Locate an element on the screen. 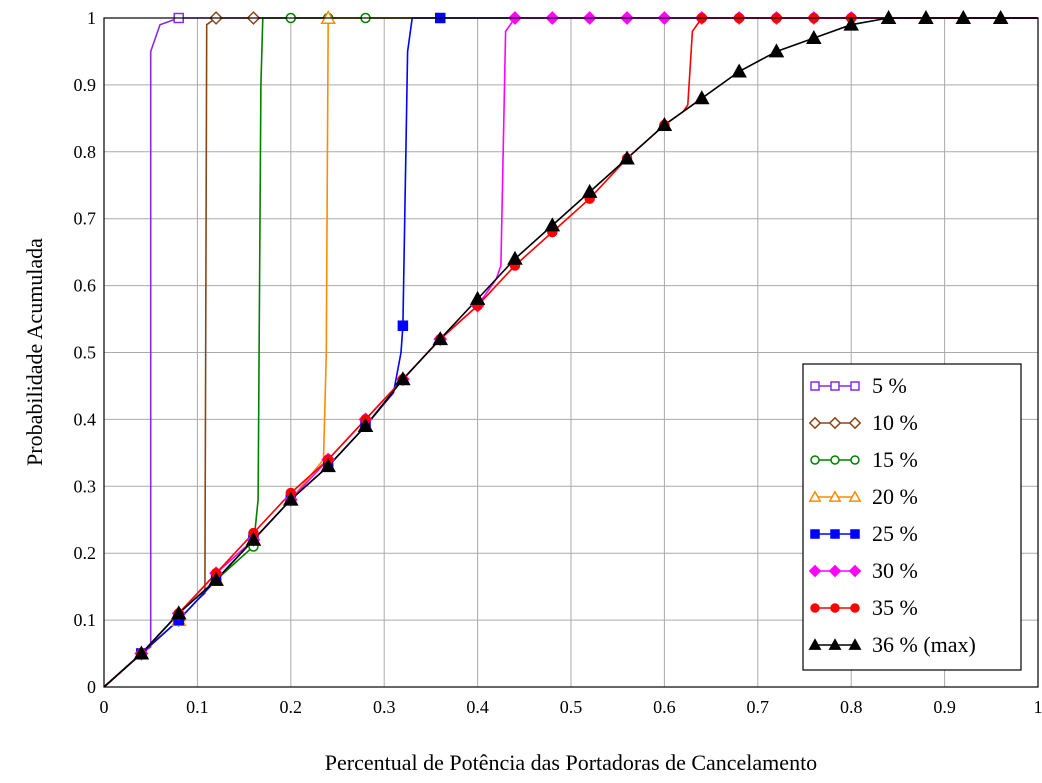  y-tick-label: 1 is located at coordinates (91, 18).